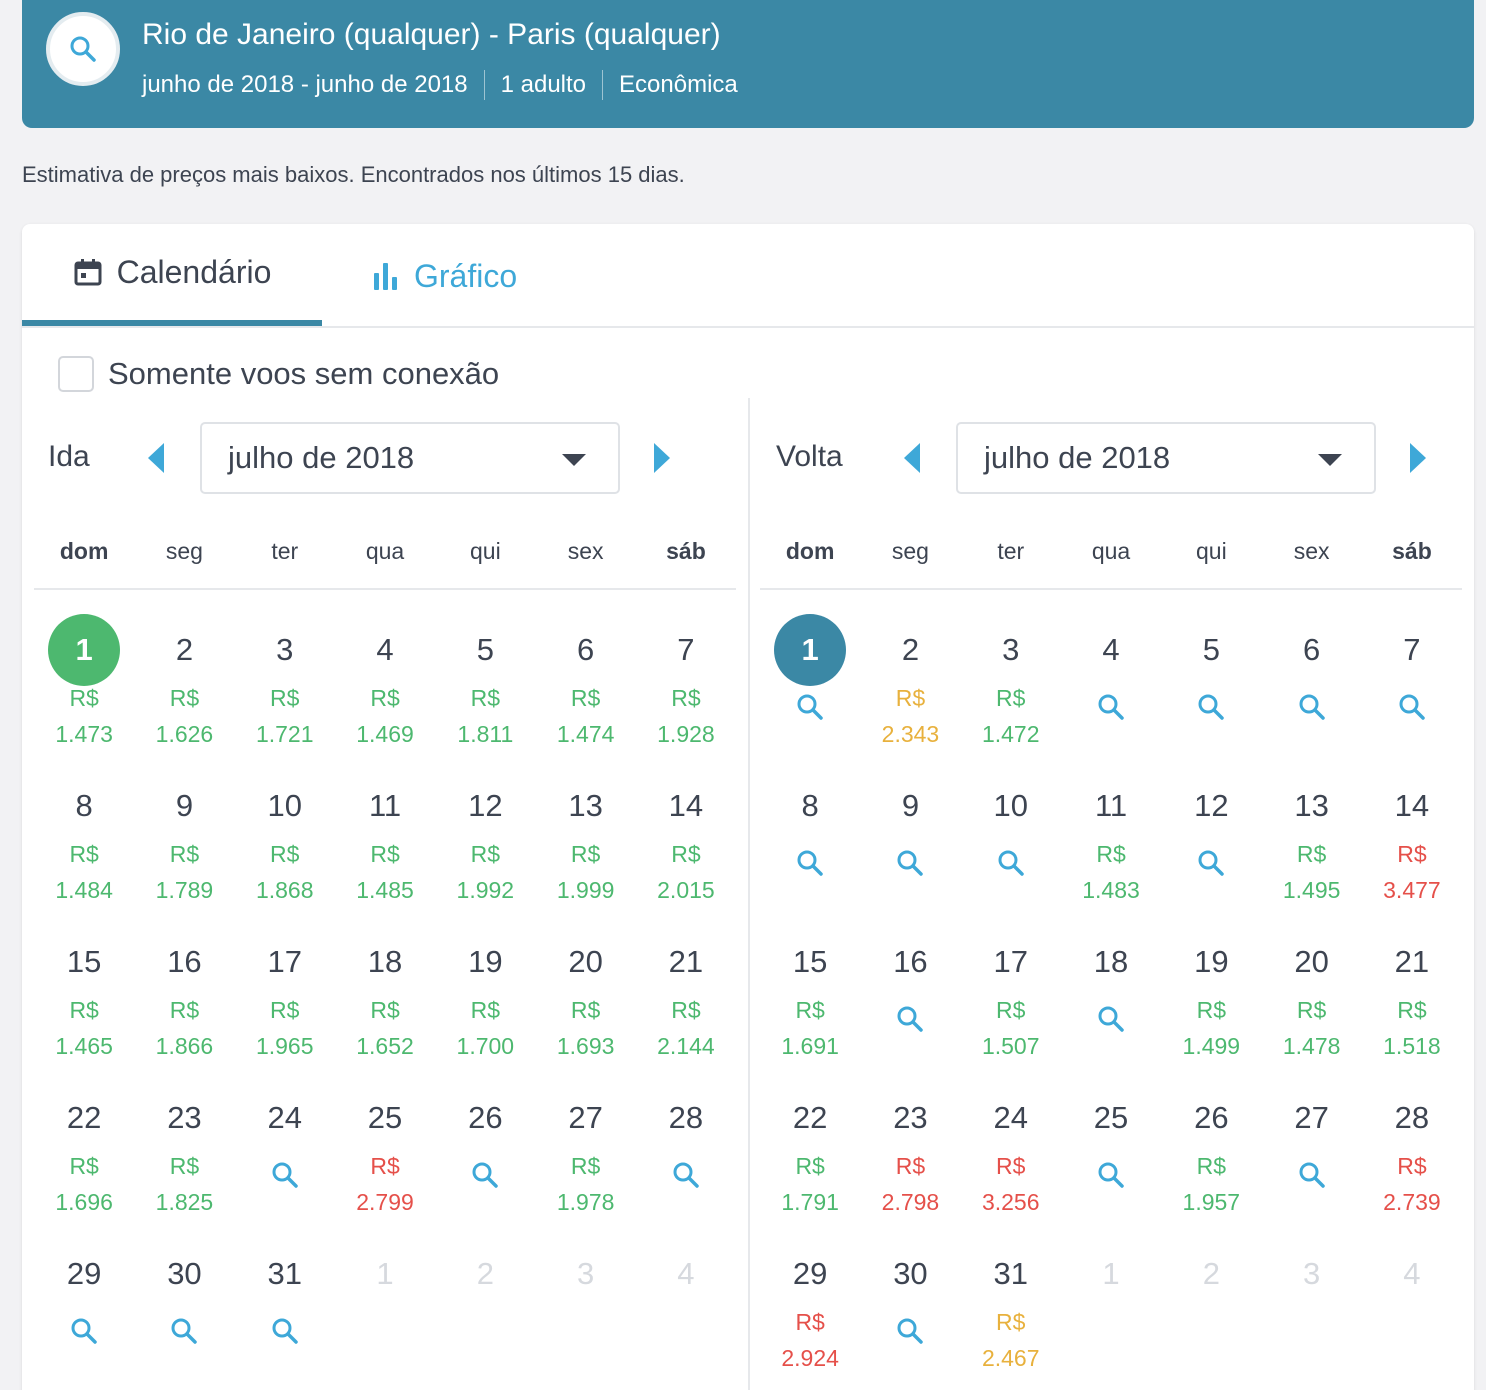  I want to click on calendar-day: 25, so click(1111, 1160).